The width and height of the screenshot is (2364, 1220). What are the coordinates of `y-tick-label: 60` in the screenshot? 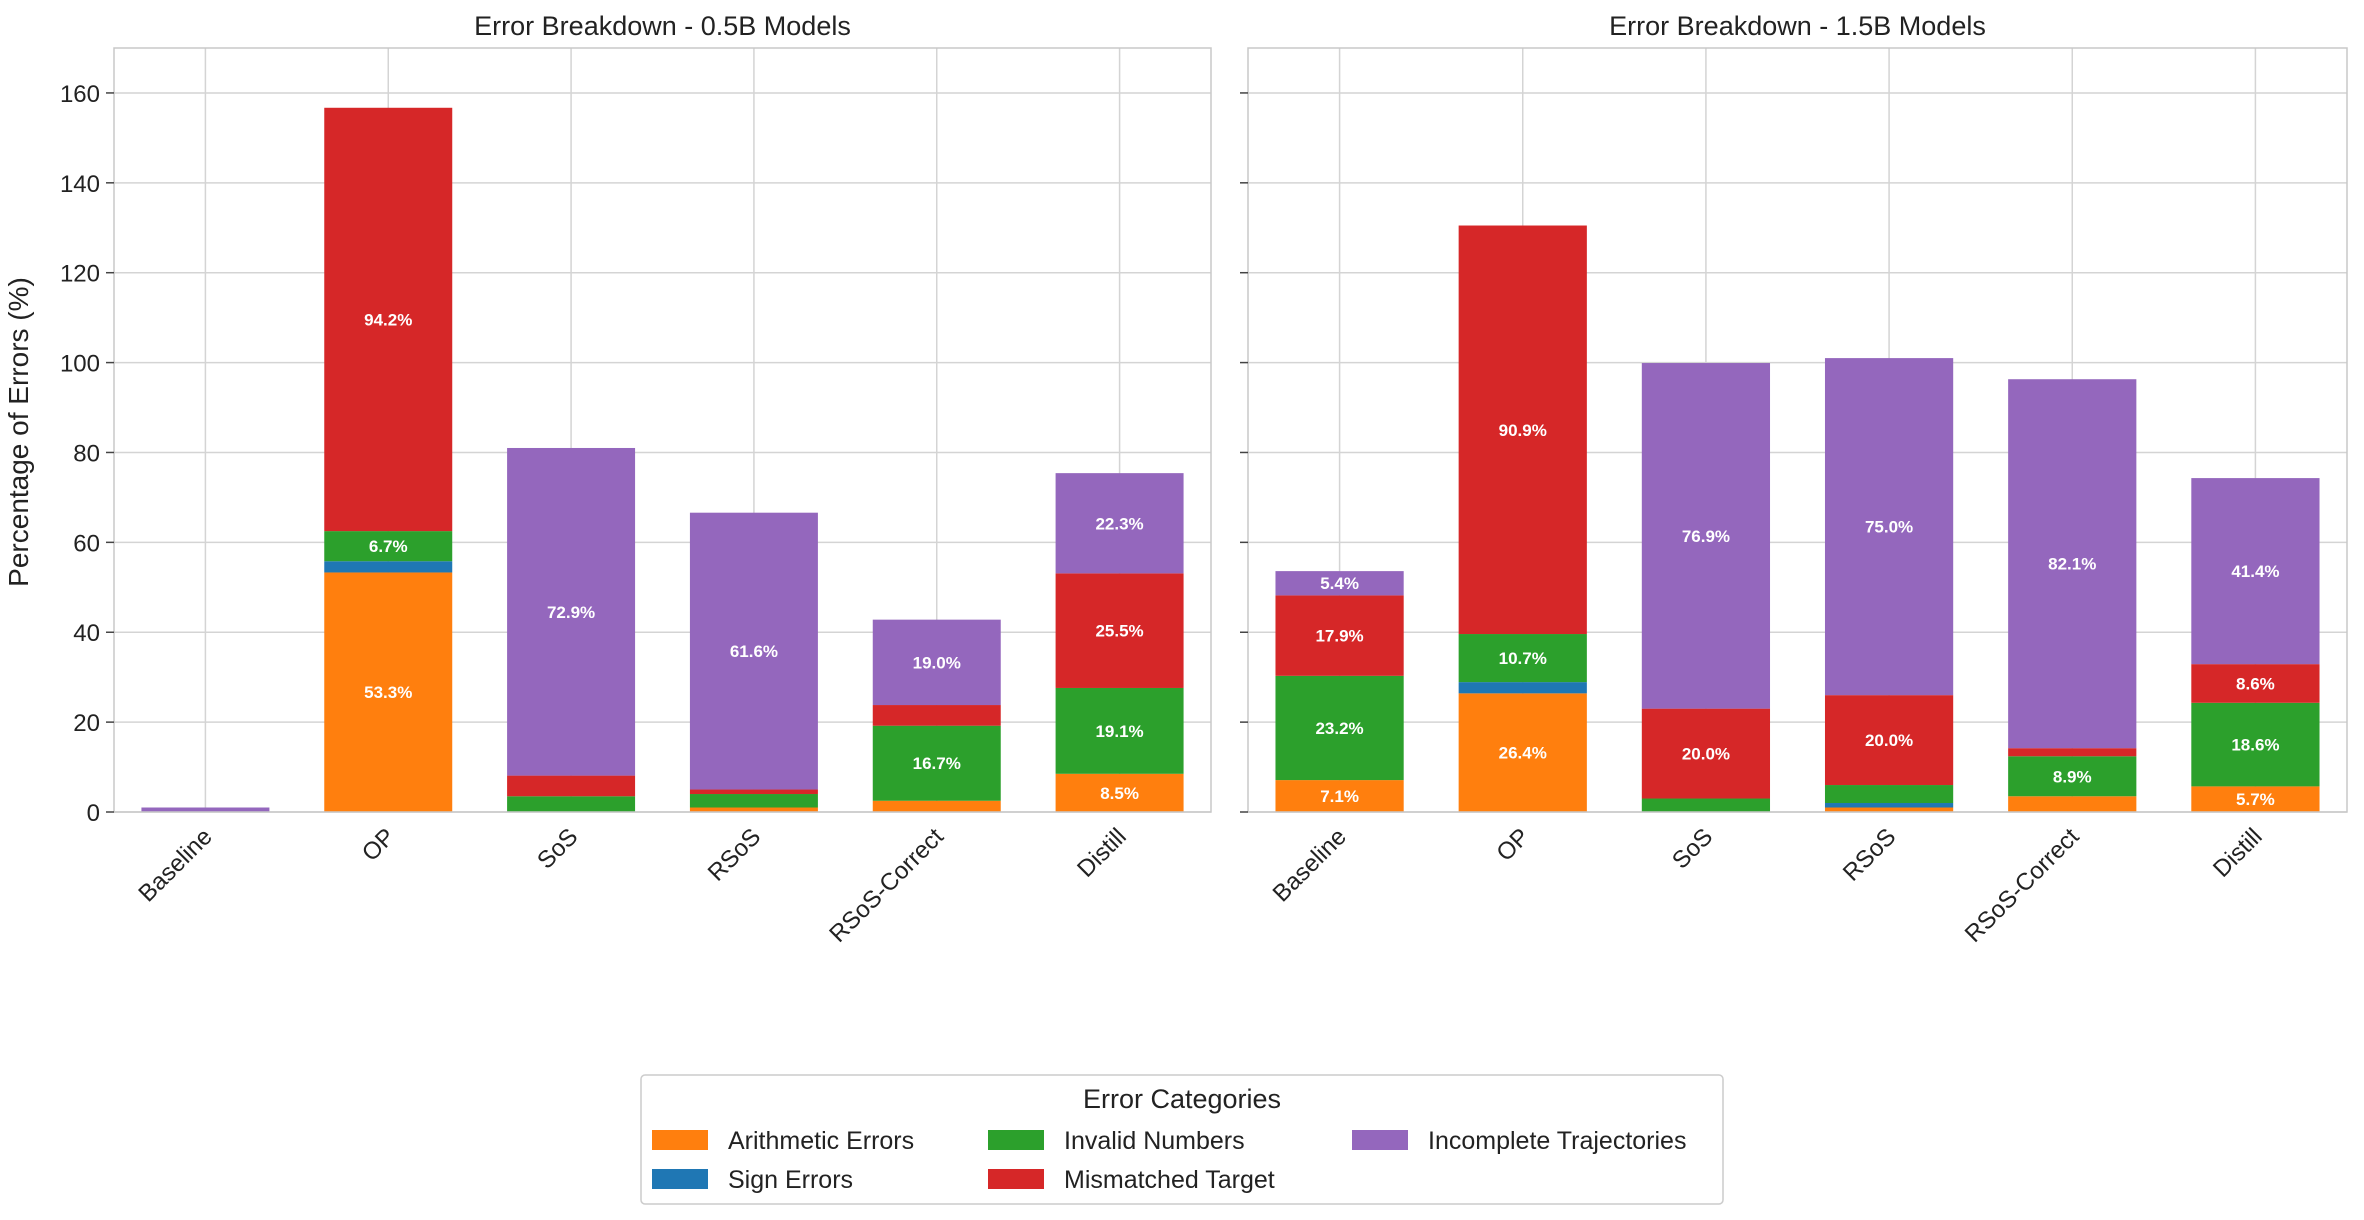 It's located at (86, 543).